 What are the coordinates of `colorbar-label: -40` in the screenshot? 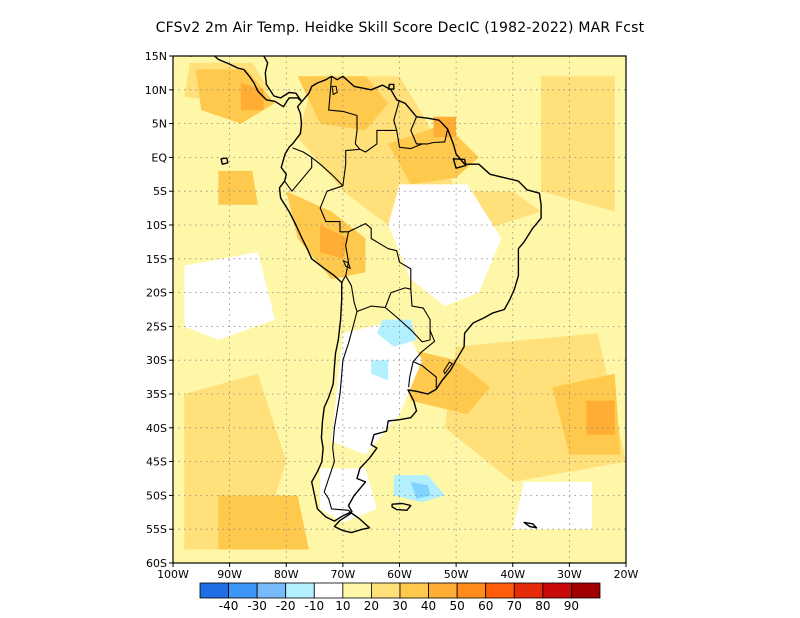 It's located at (229, 606).